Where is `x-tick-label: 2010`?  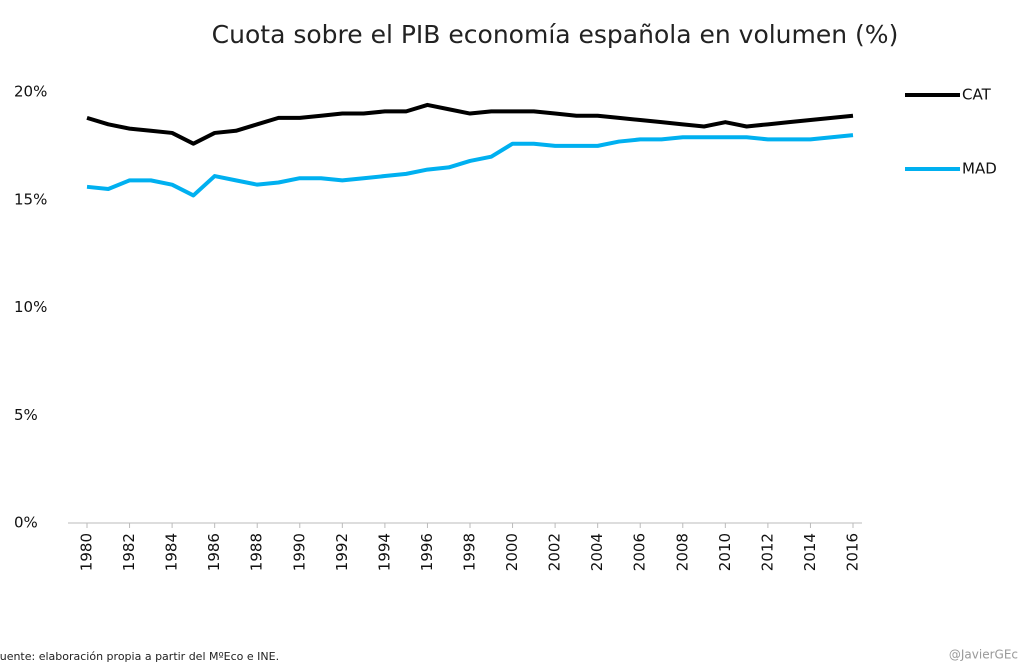
x-tick-label: 2010 is located at coordinates (725, 552).